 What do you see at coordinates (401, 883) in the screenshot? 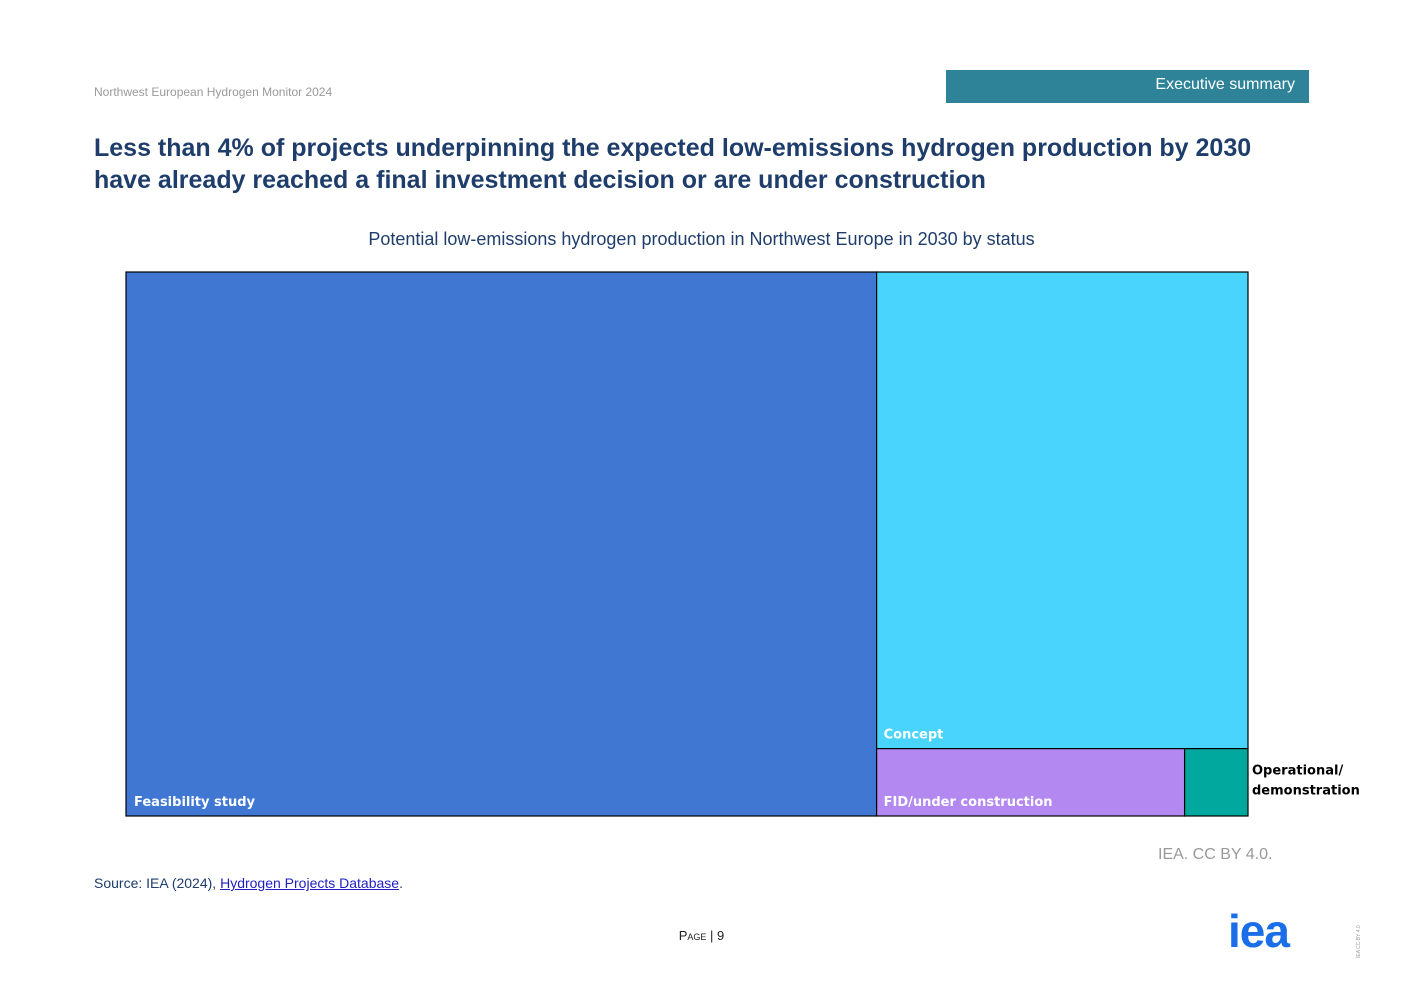
I see `source-suffix: .` at bounding box center [401, 883].